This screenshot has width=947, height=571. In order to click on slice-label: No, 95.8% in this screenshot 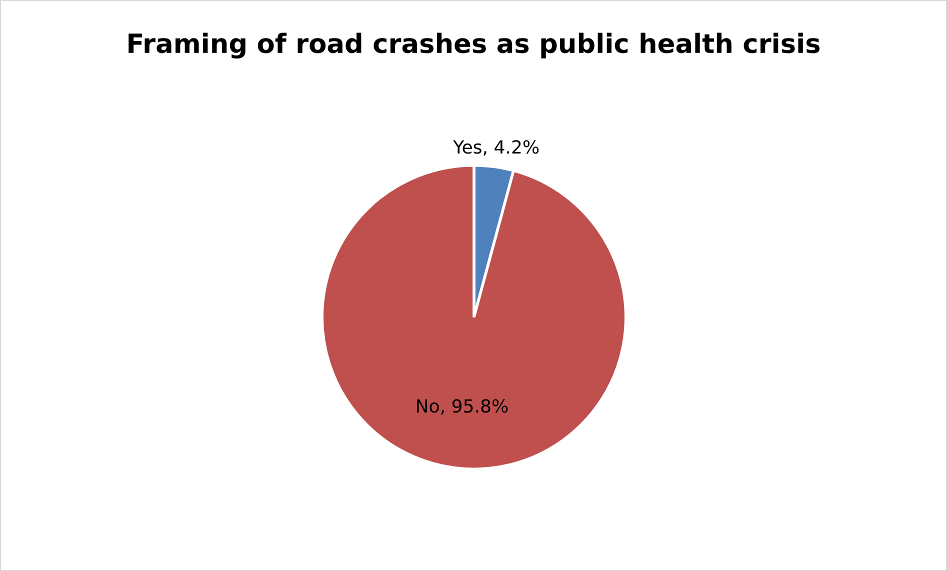, I will do `click(462, 407)`.